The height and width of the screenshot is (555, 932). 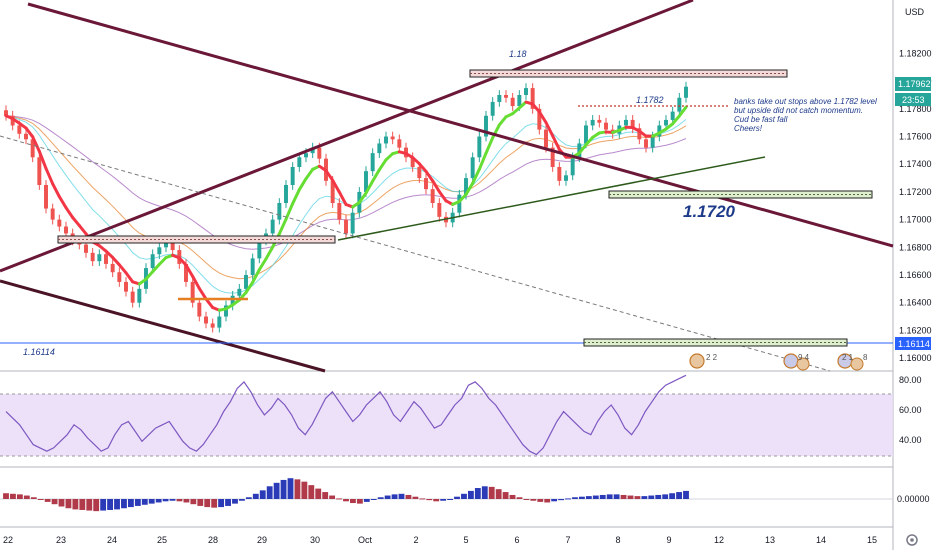 What do you see at coordinates (761, 119) in the screenshot?
I see `note-line-3: Cud be fast fall` at bounding box center [761, 119].